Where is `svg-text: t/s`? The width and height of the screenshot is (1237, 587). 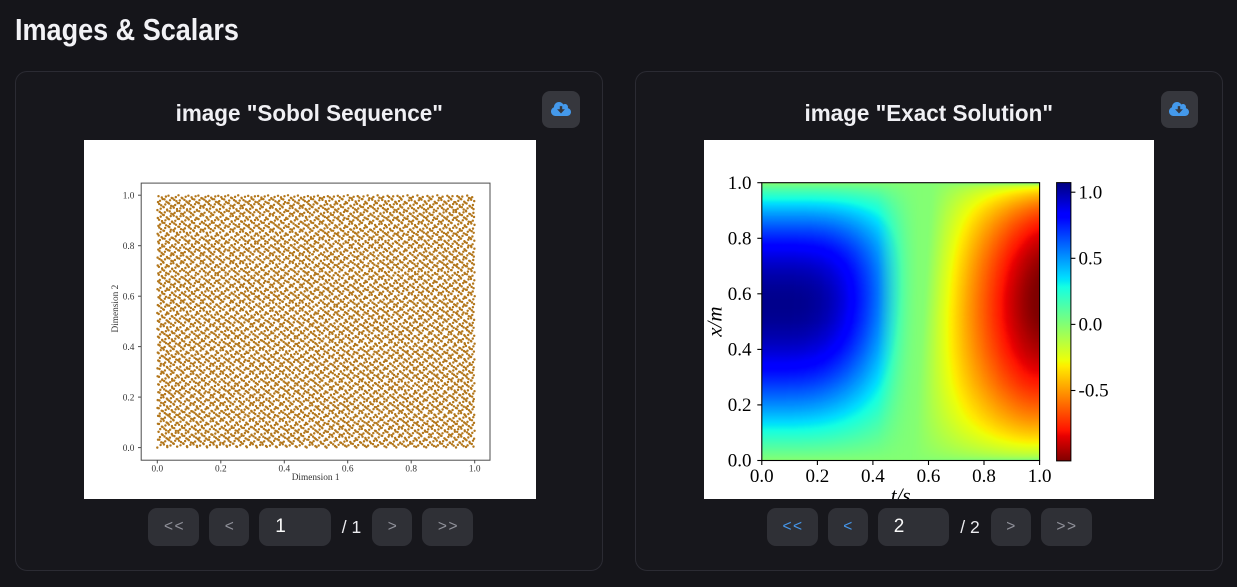
svg-text: t/s is located at coordinates (901, 492).